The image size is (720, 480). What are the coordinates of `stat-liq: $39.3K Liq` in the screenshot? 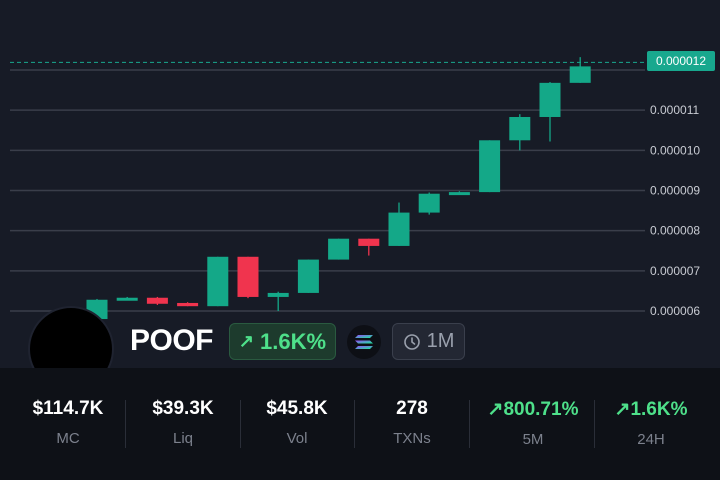 It's located at (183, 422).